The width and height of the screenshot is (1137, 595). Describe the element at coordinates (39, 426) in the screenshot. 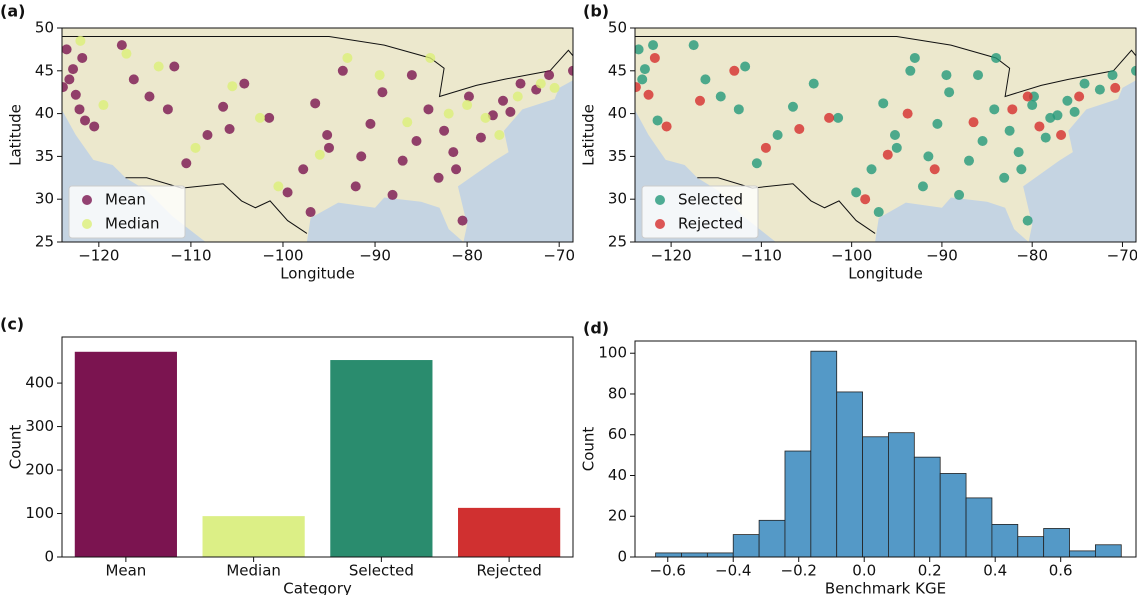

I see `y-tick-label: 300` at that location.